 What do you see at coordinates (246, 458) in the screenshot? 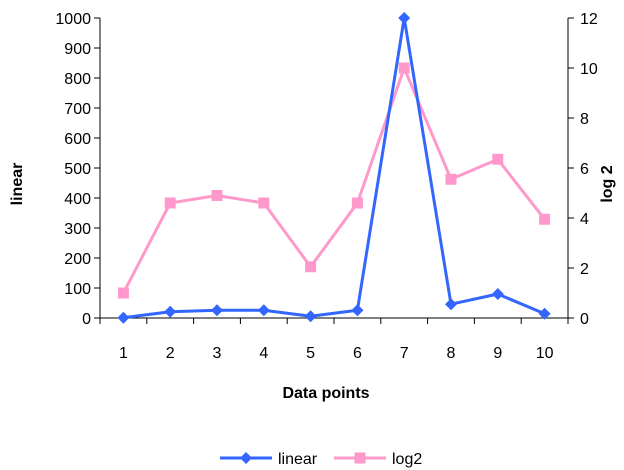
I see `legend-marker-linear` at bounding box center [246, 458].